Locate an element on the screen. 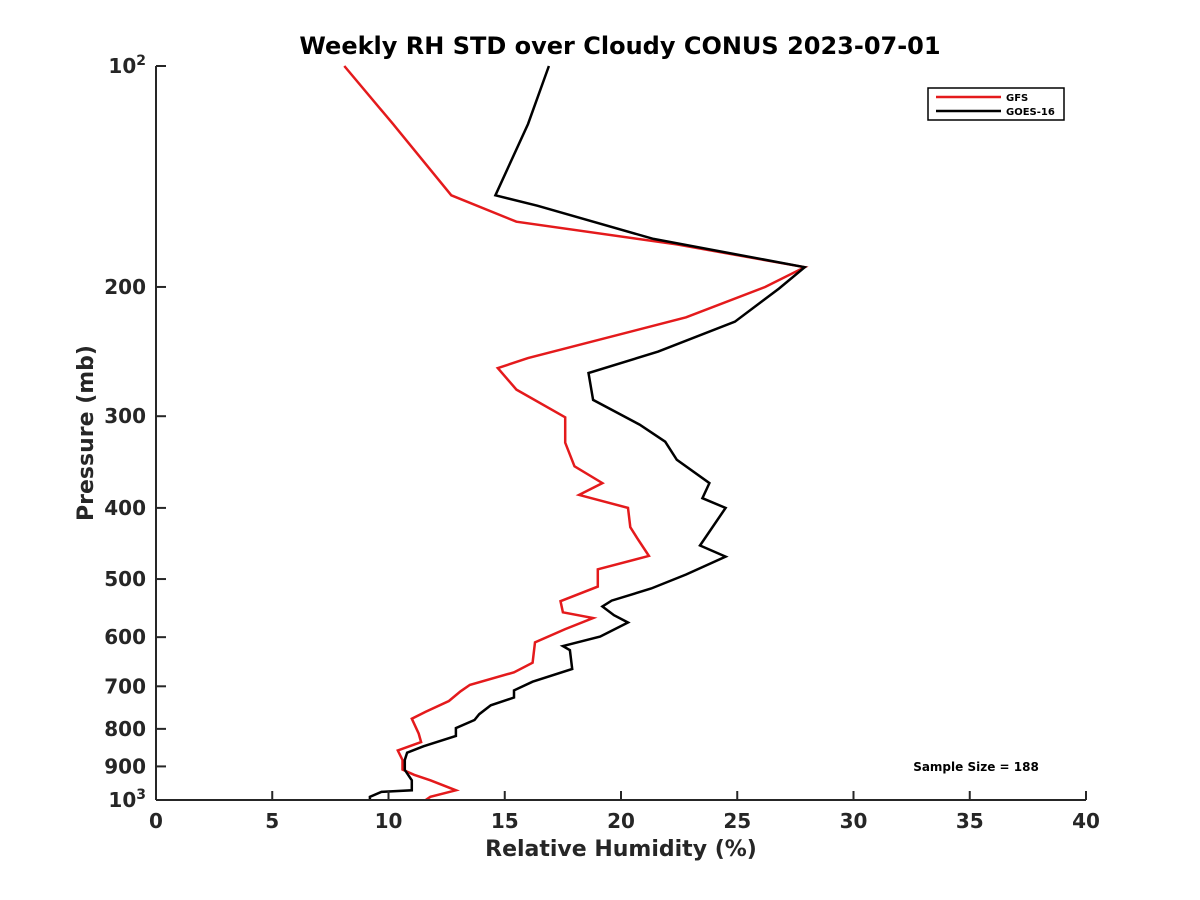  y-tick-label: 500 is located at coordinates (125, 579).